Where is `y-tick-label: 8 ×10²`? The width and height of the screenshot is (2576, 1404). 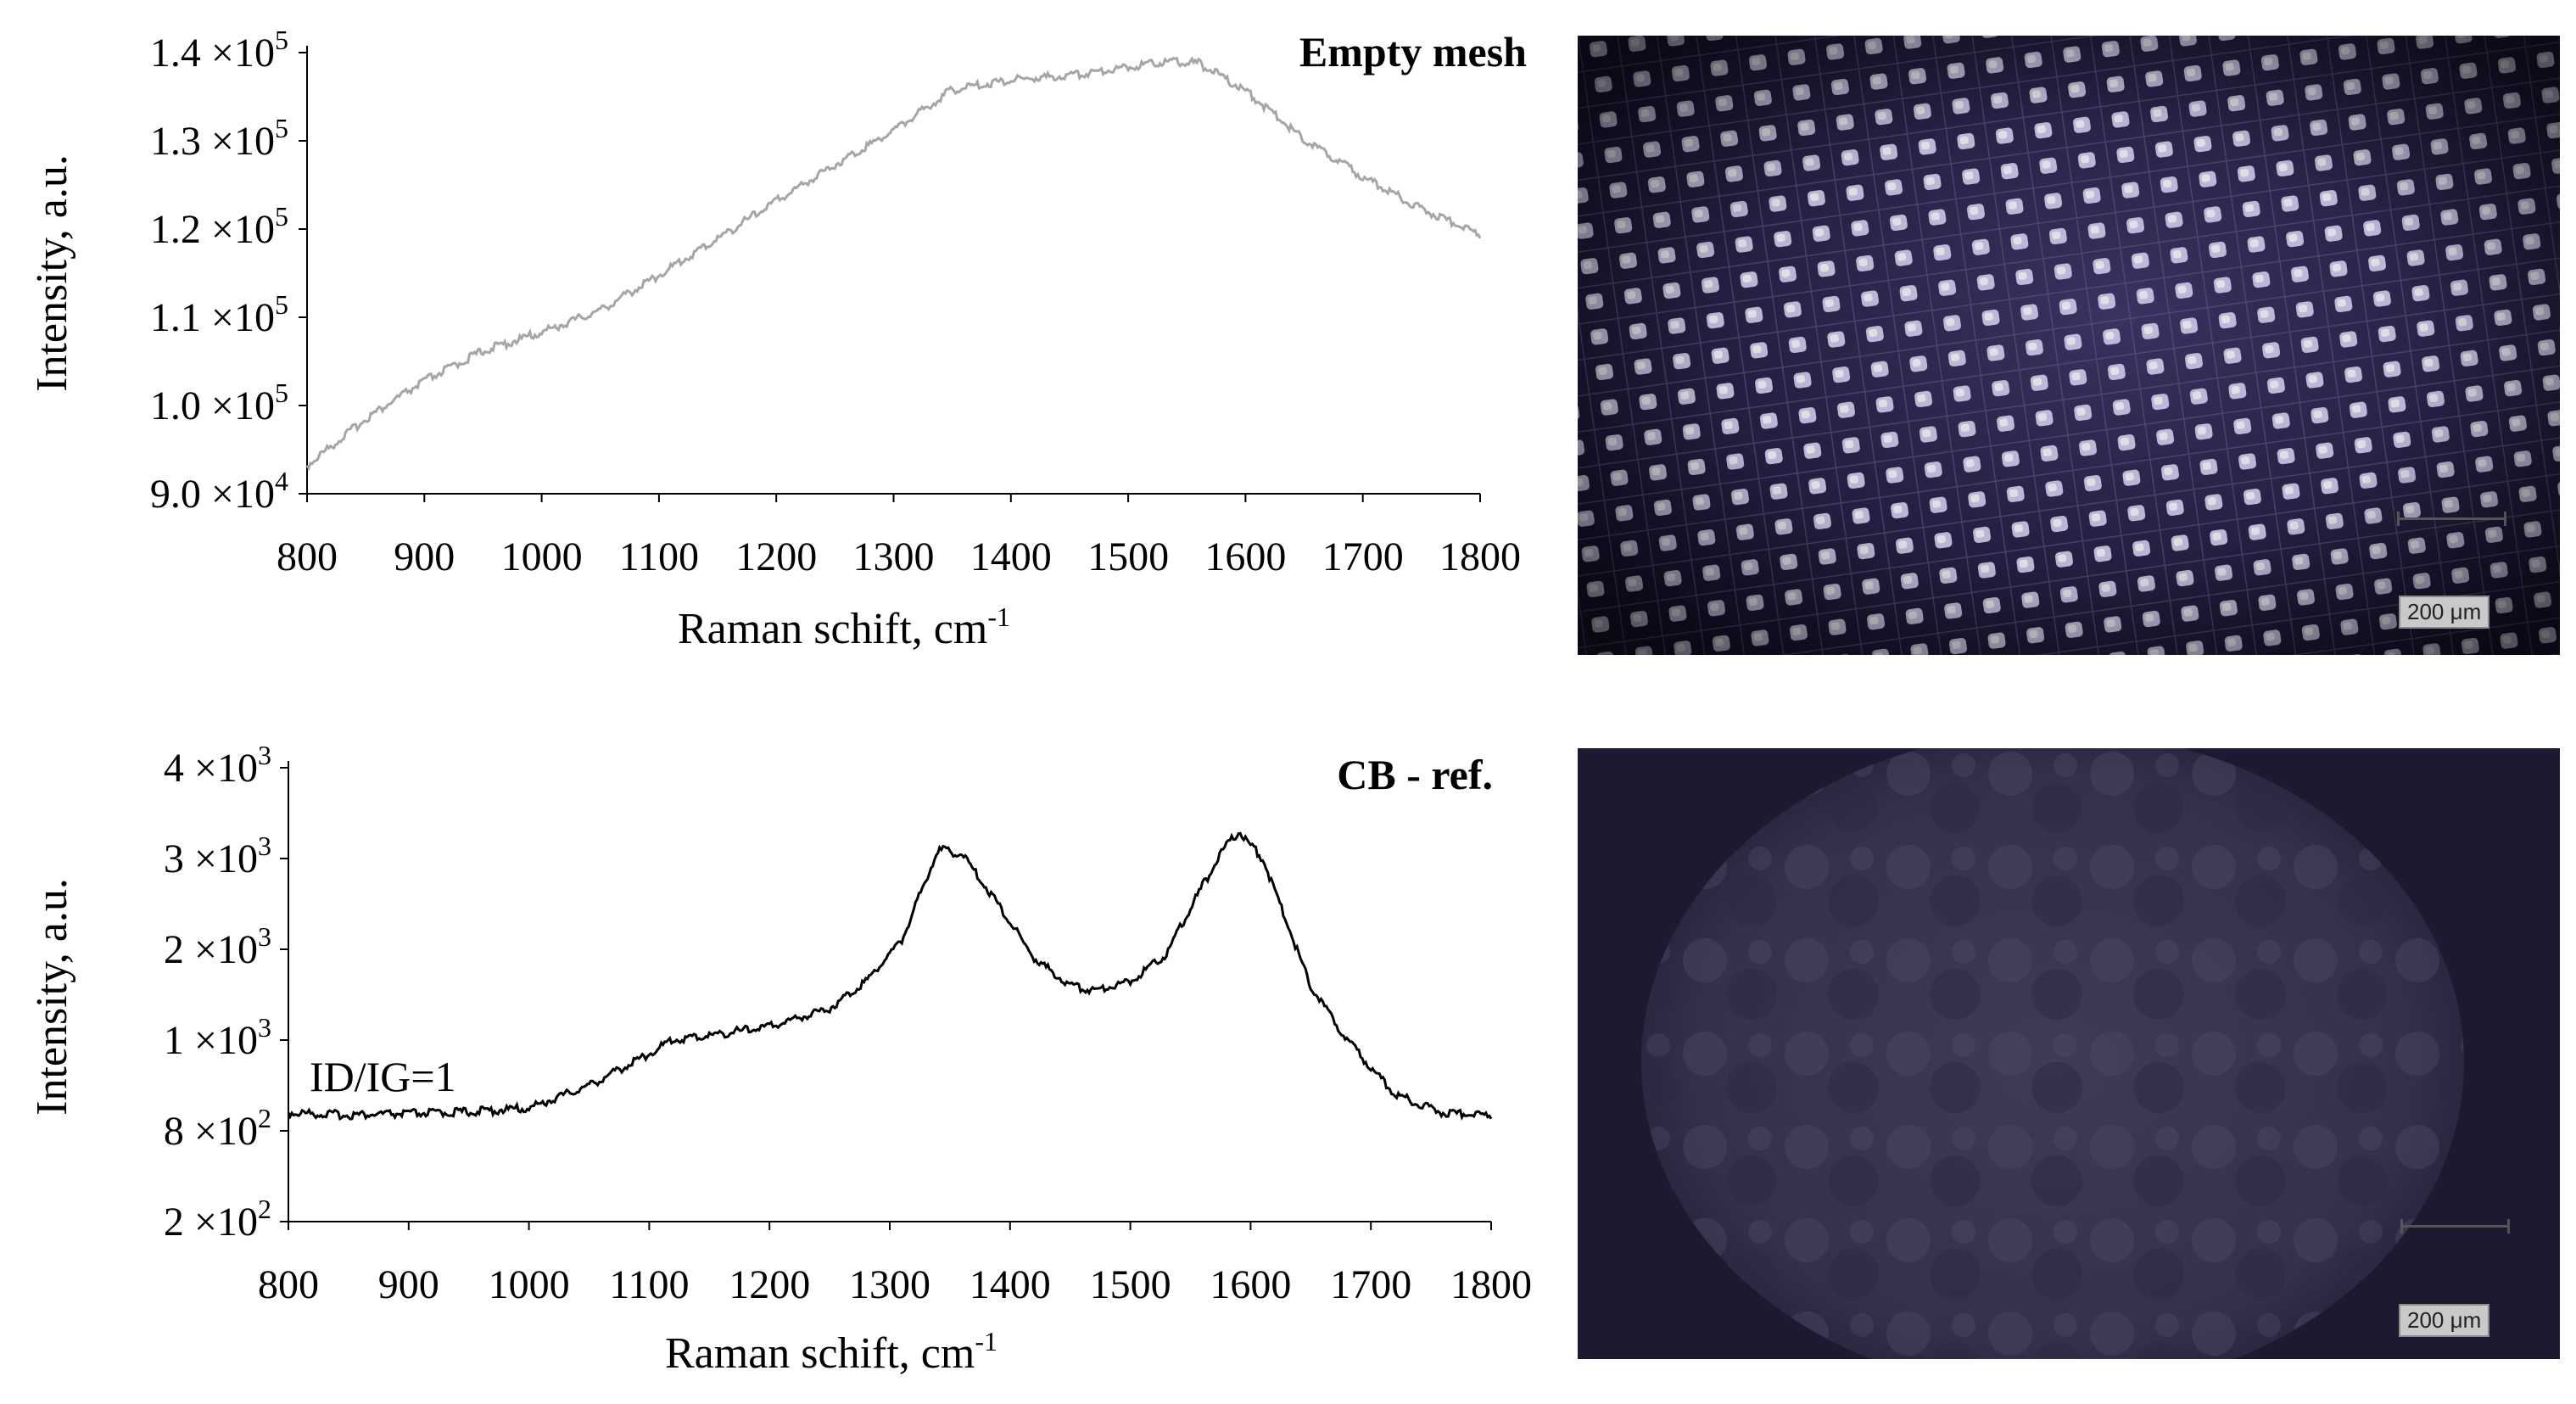
y-tick-label: 8 ×10² is located at coordinates (217, 1128).